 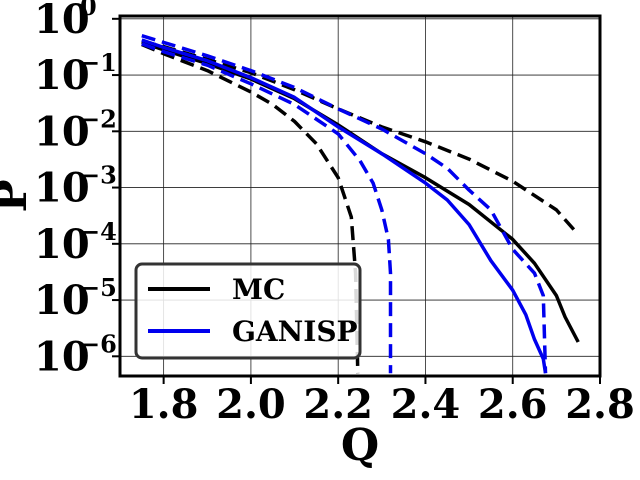 I want to click on x-tick-label: 2.8, so click(x=600, y=404).